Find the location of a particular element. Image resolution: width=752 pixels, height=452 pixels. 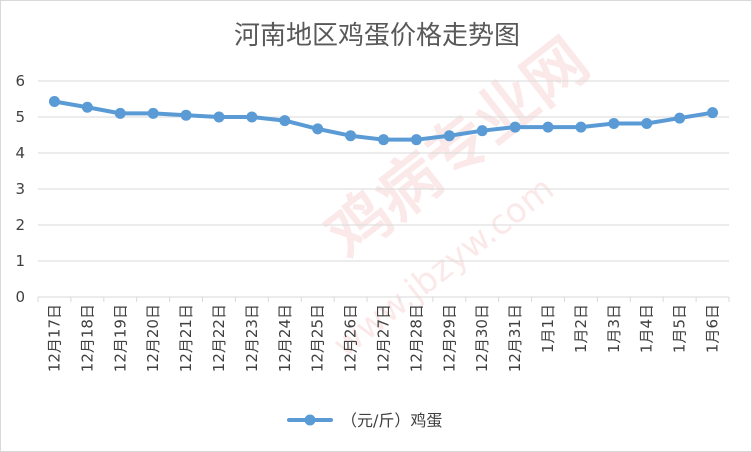

series-layer is located at coordinates (383, 121).